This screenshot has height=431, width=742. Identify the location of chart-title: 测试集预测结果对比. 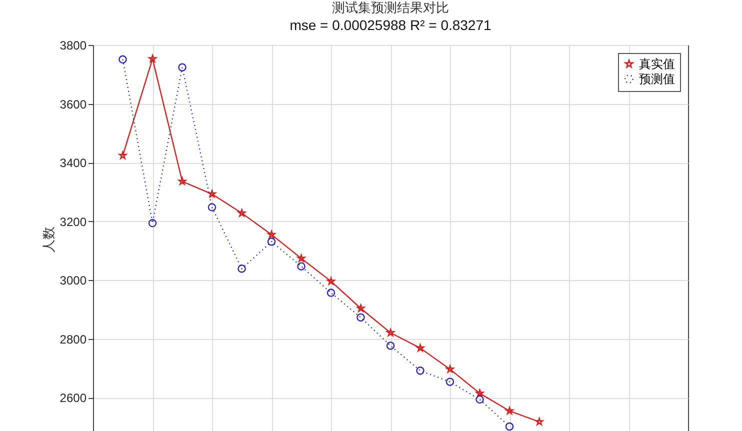
(390, 7).